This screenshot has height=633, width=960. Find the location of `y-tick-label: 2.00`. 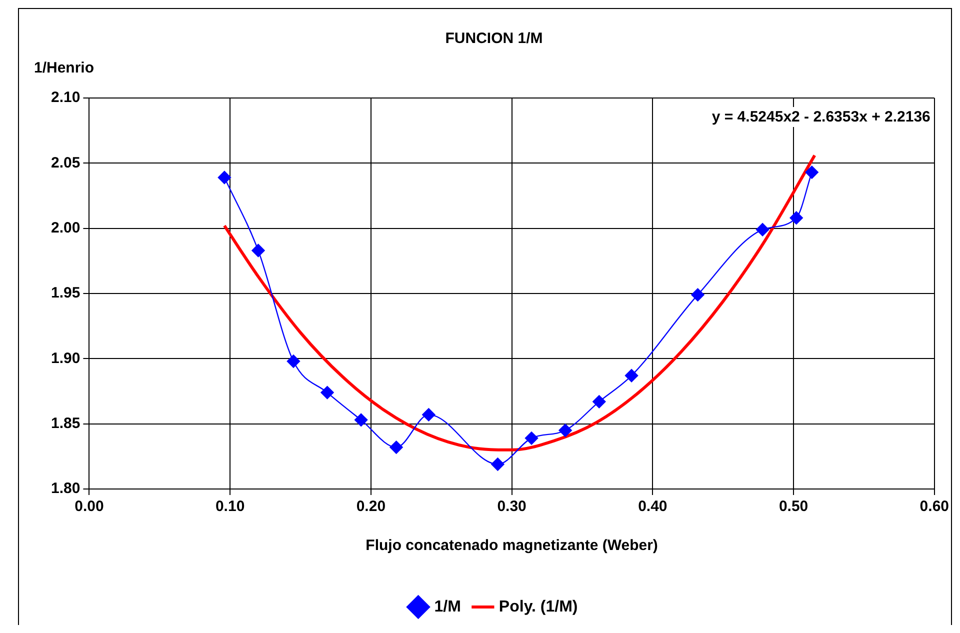

y-tick-label: 2.00 is located at coordinates (65, 227).